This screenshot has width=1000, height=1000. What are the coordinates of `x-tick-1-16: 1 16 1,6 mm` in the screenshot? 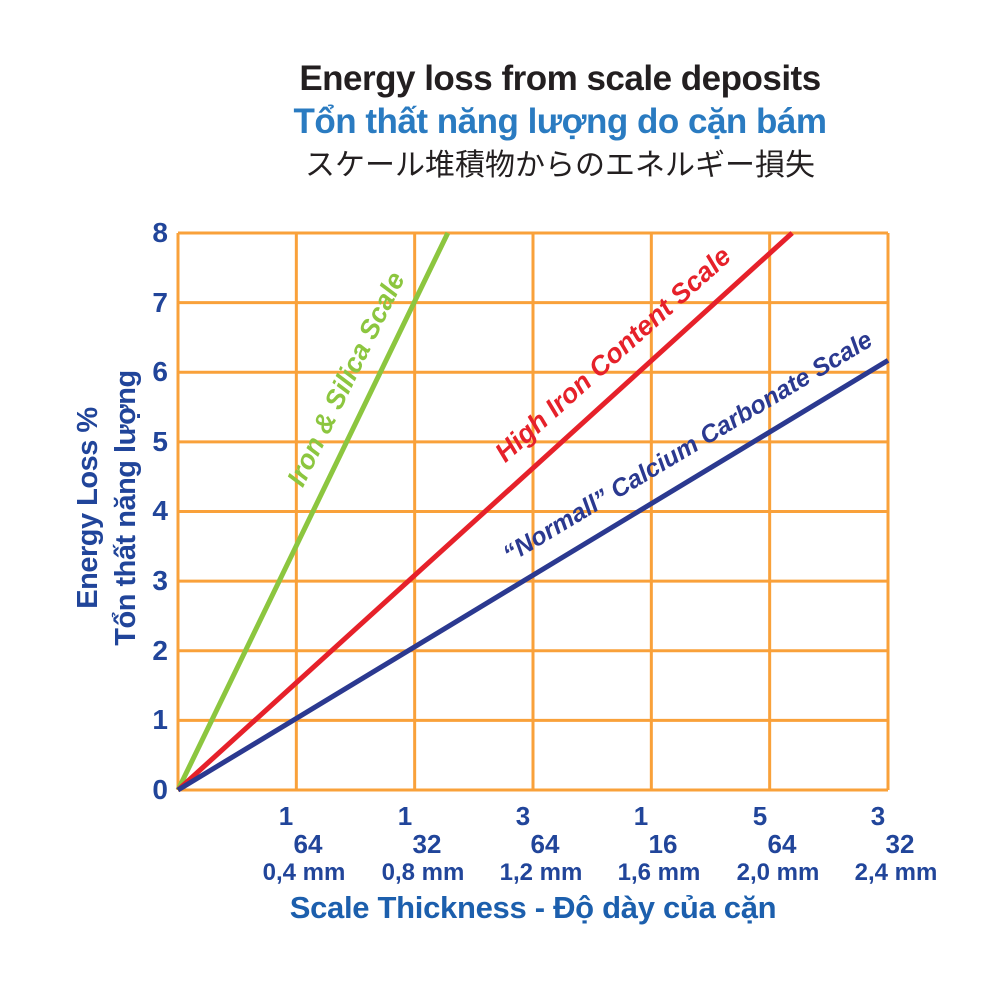 It's located at (651, 844).